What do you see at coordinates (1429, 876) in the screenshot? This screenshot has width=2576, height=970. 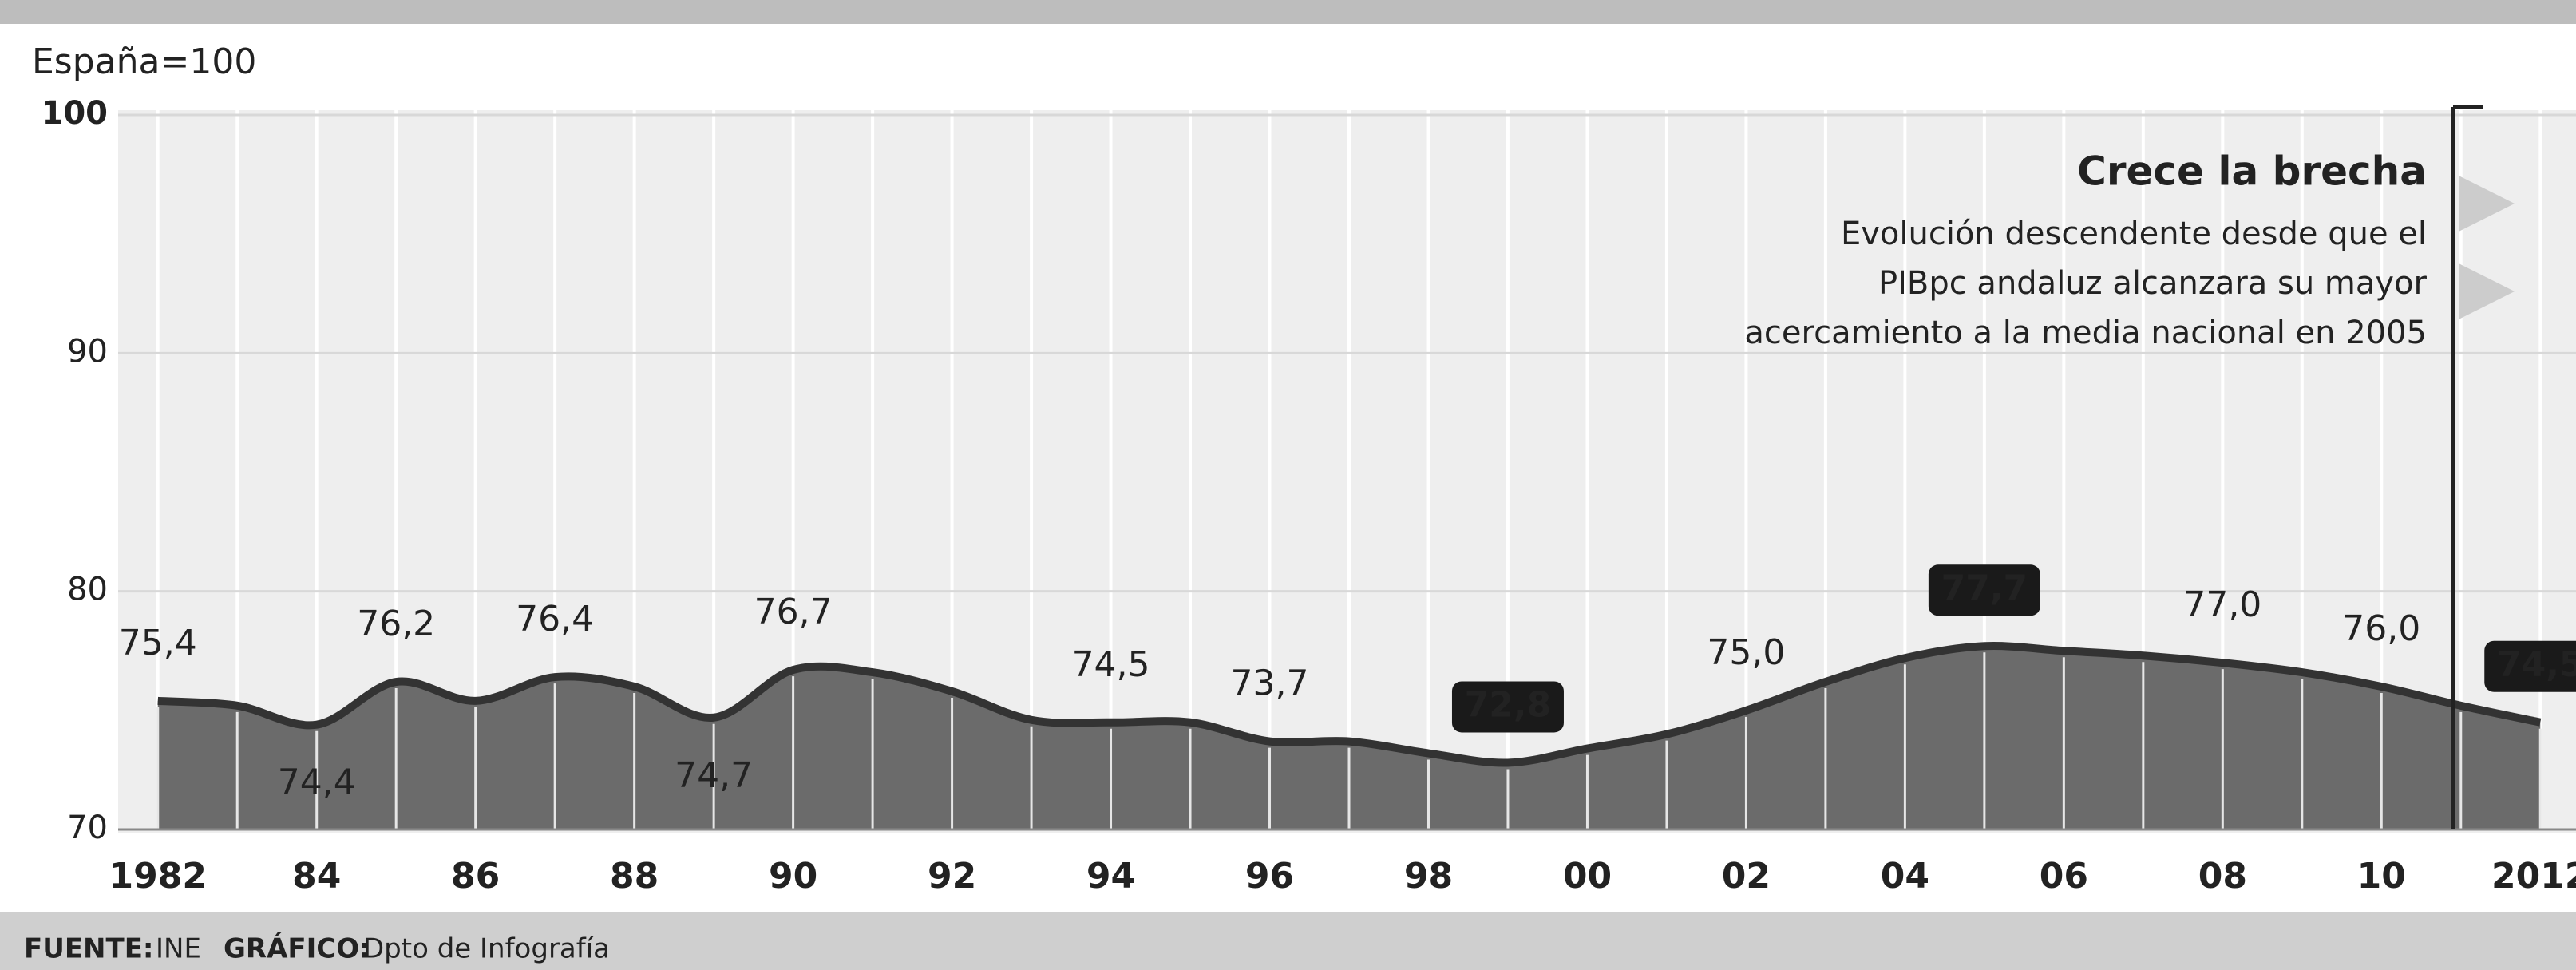 I see `x-tick-label: 98` at bounding box center [1429, 876].